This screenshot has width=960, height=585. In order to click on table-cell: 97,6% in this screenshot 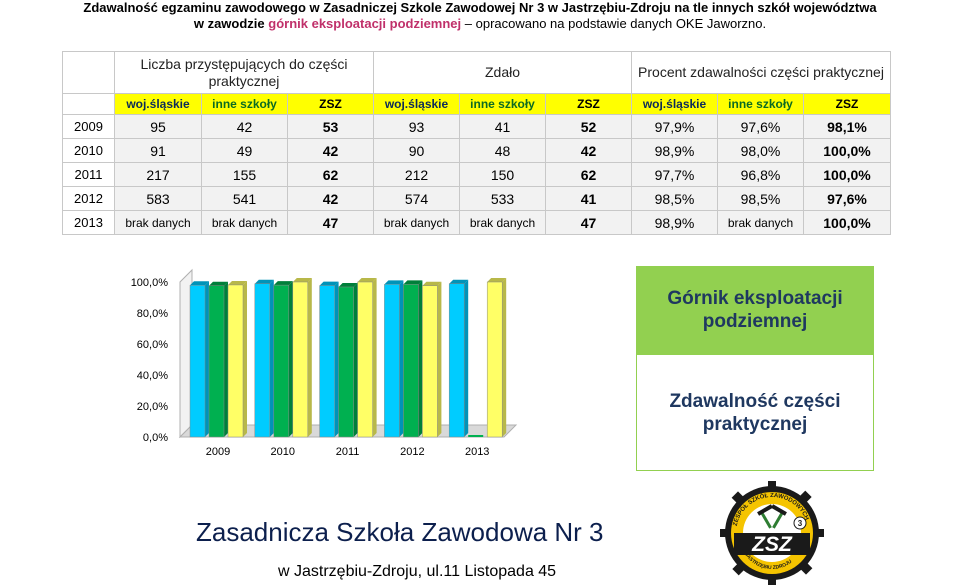, I will do `click(760, 126)`.